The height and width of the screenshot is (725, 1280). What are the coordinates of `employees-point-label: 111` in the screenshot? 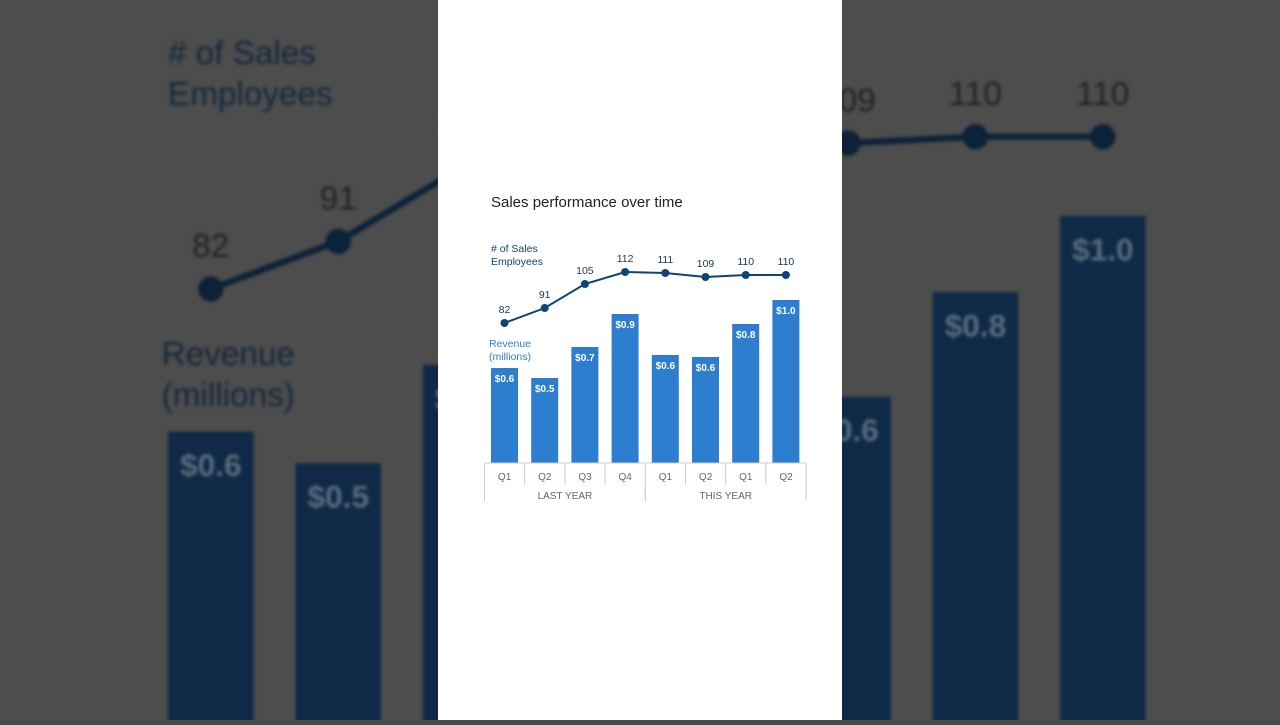 It's located at (665, 260).